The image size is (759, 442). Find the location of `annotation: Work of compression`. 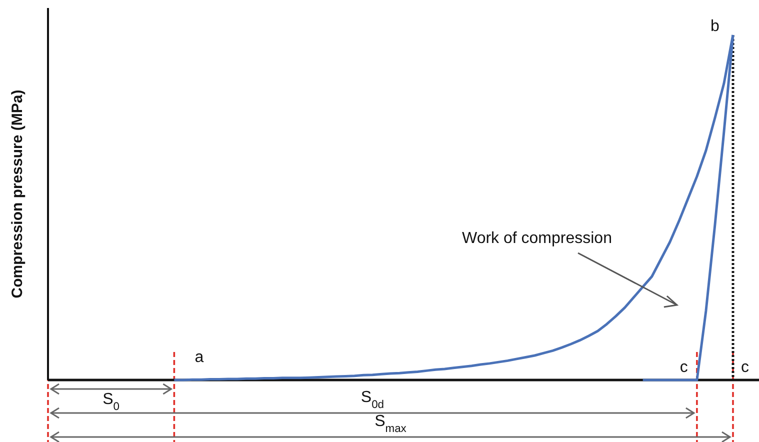

annotation: Work of compression is located at coordinates (537, 238).